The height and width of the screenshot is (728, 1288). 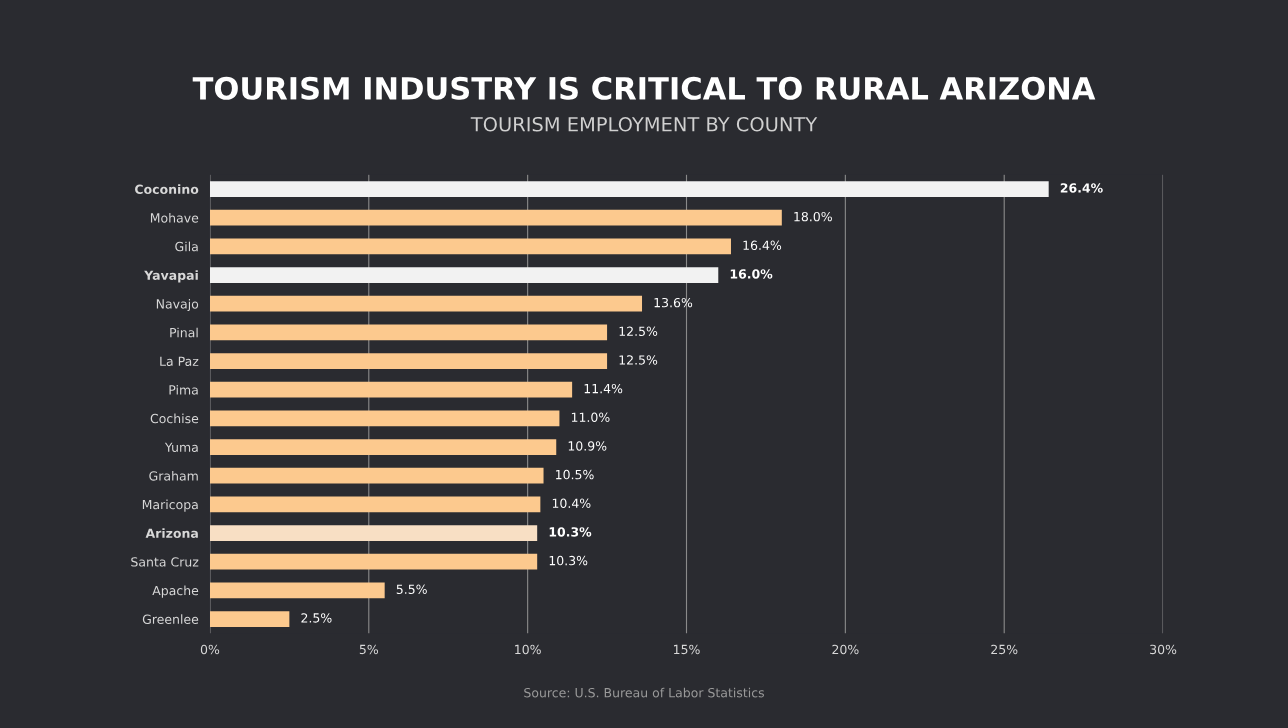 I want to click on x-tick-label: 5%, so click(x=369, y=649).